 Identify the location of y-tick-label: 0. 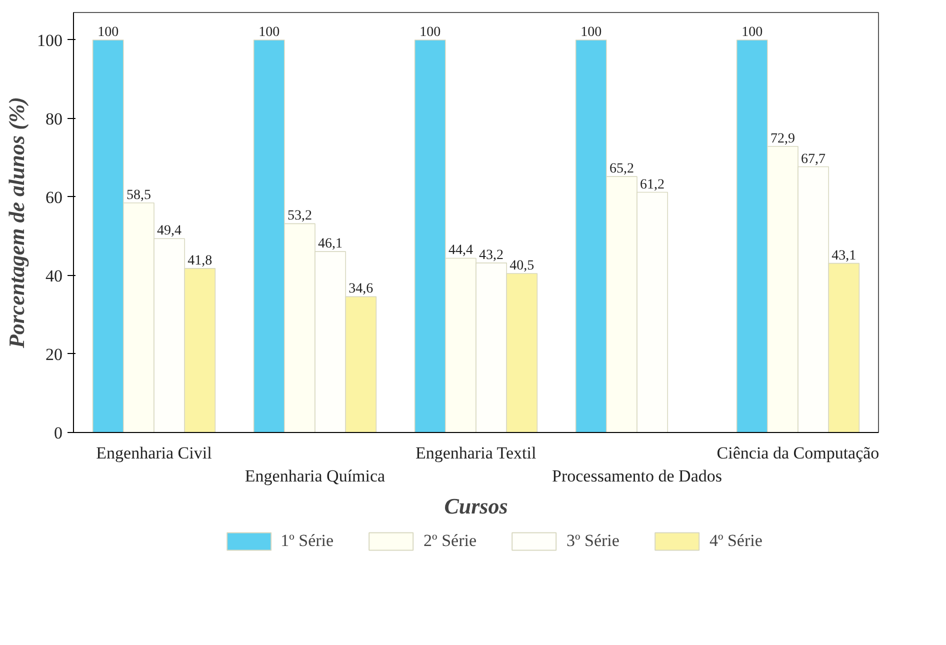
(58, 433).